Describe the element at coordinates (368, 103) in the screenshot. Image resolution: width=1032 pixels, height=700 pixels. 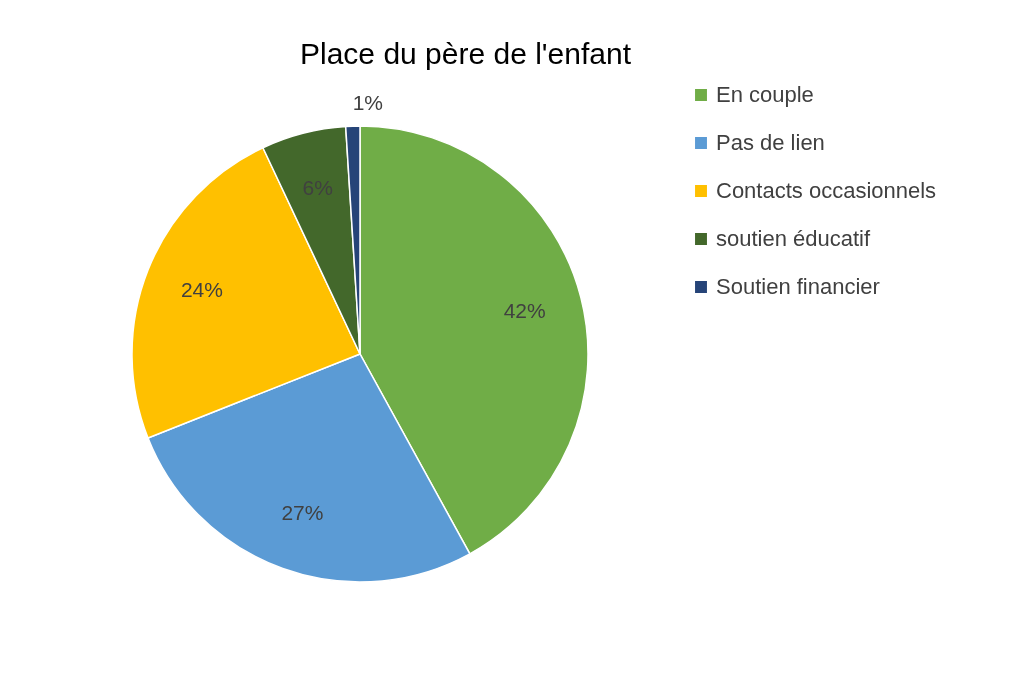
I see `data-label: 1%` at that location.